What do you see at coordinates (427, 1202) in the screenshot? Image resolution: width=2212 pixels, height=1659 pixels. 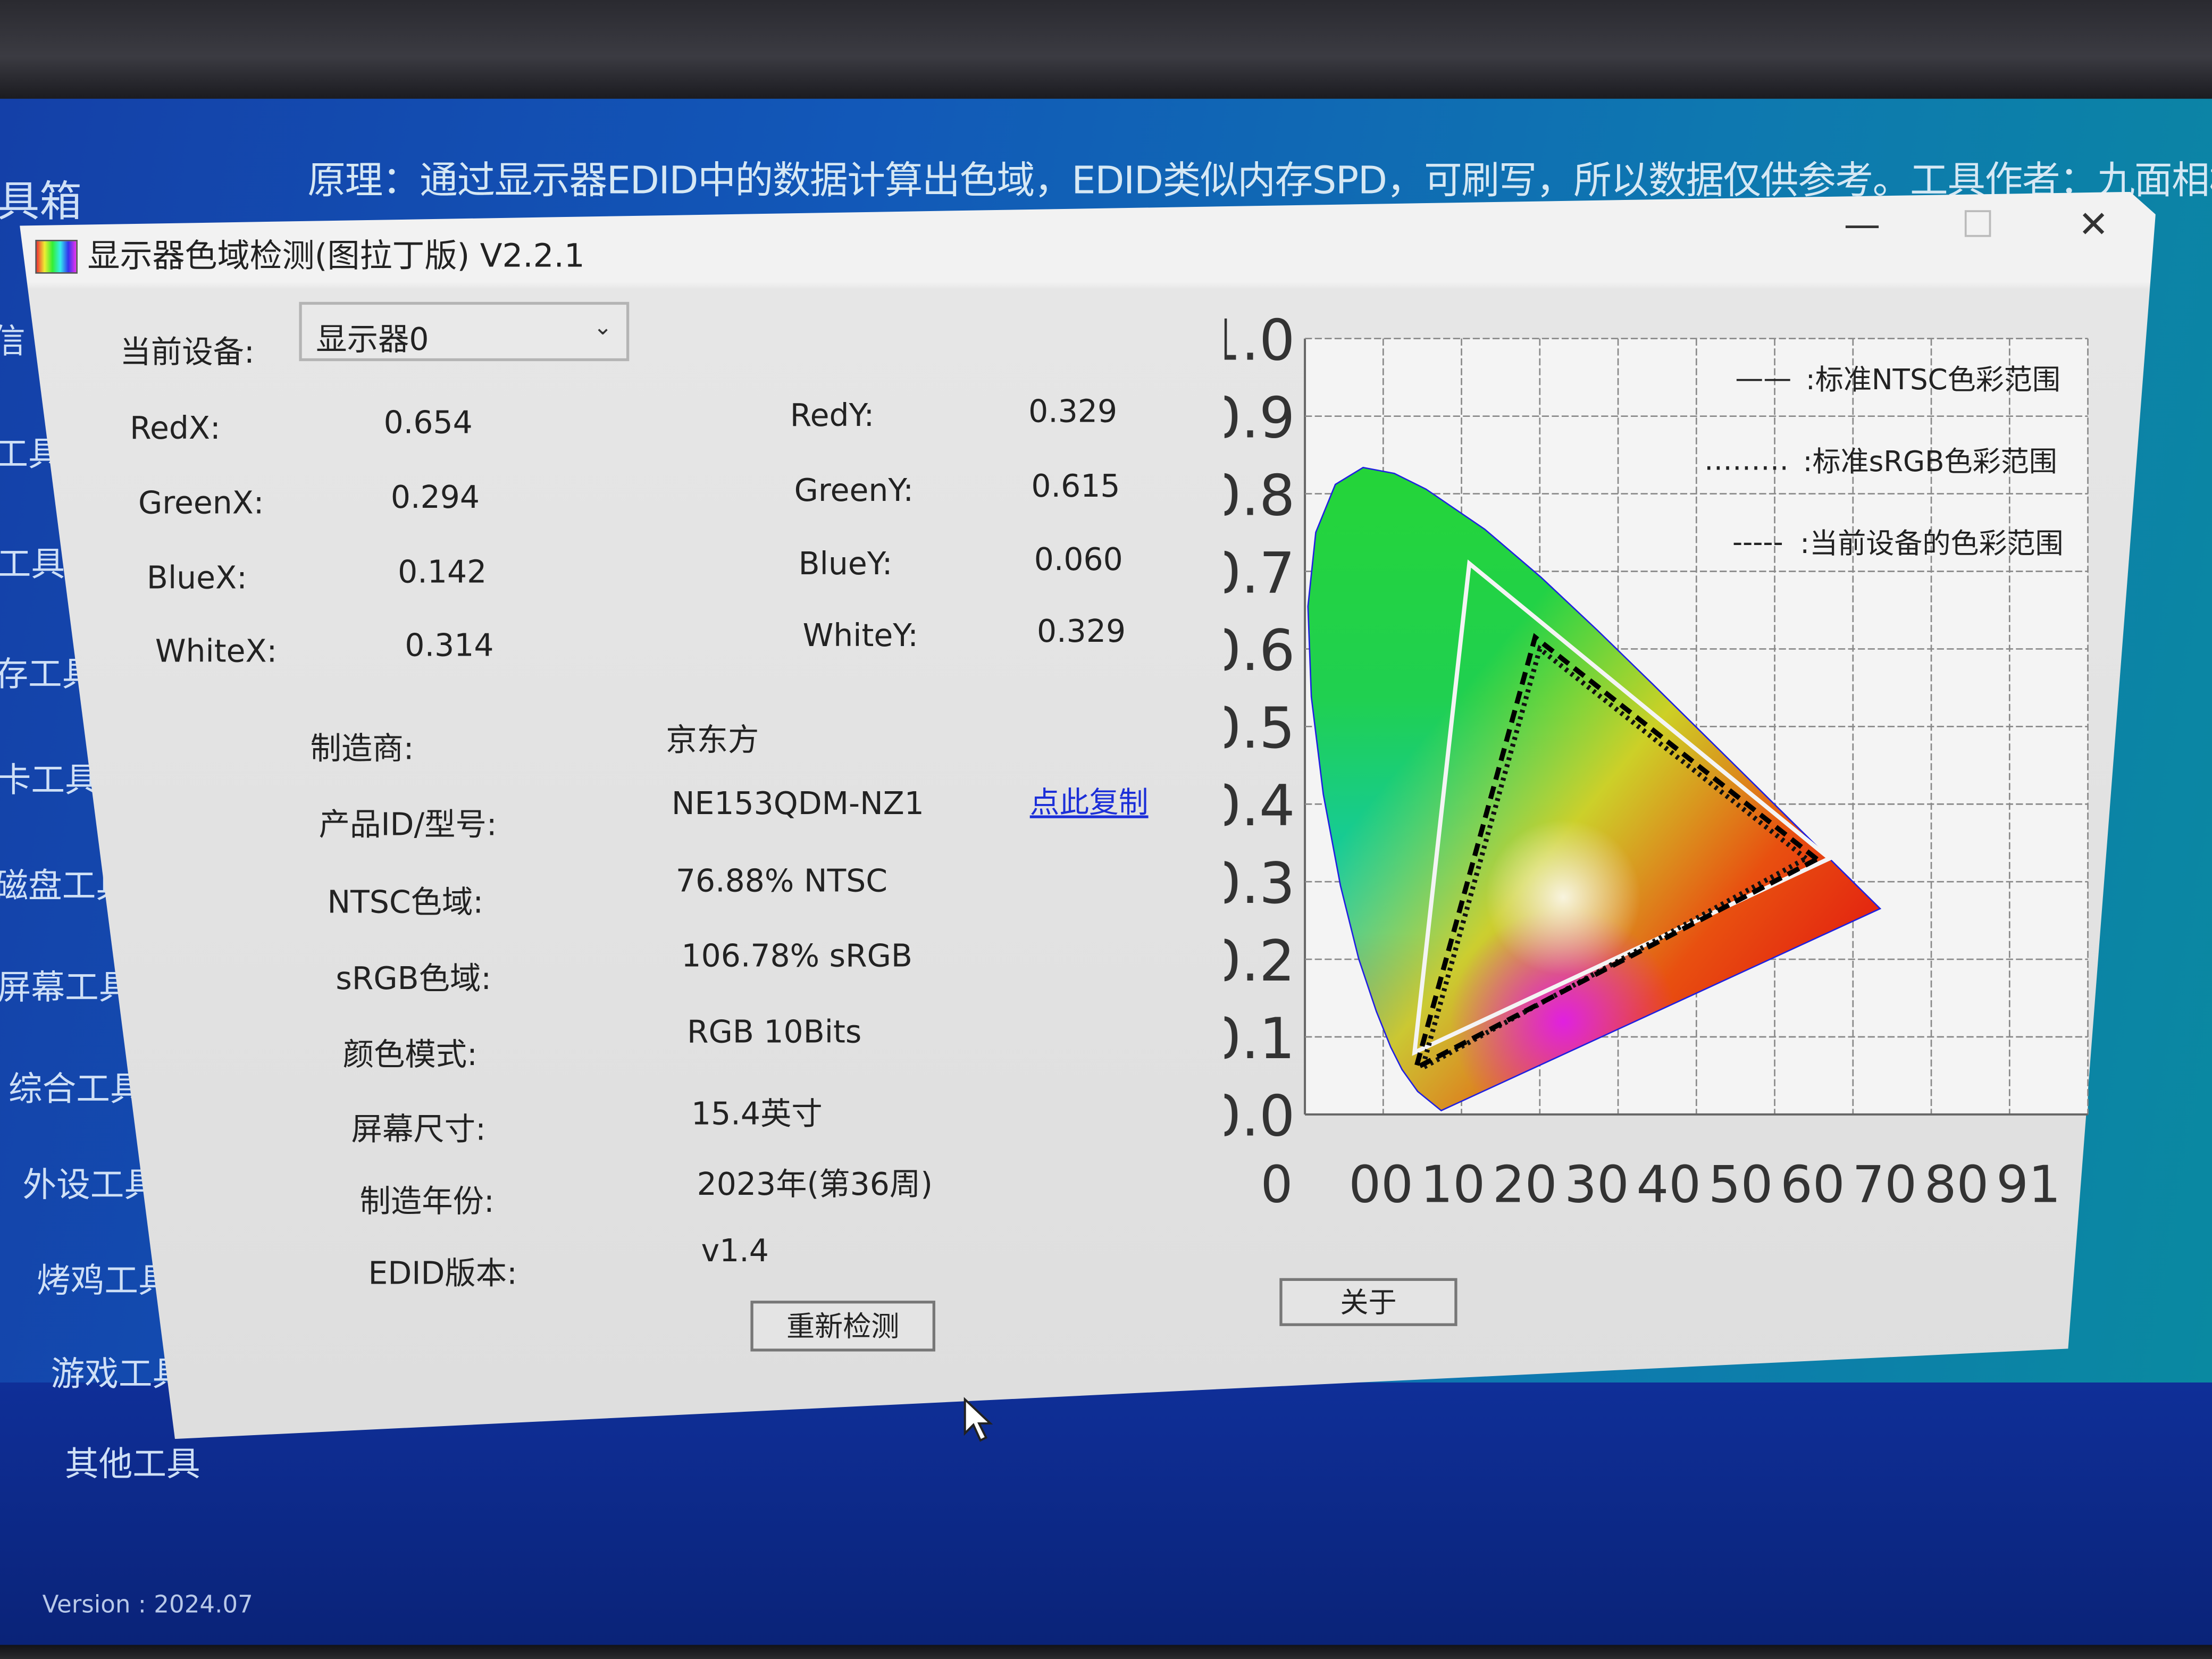 I see `manufacture-year-label: 制造年份:` at bounding box center [427, 1202].